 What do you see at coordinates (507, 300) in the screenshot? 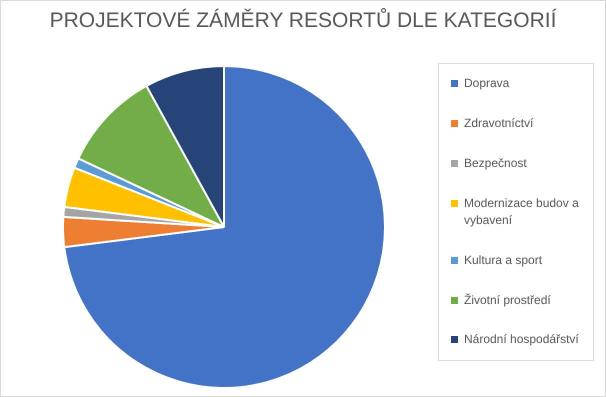
I see `legend-label: Životní prostředí` at bounding box center [507, 300].